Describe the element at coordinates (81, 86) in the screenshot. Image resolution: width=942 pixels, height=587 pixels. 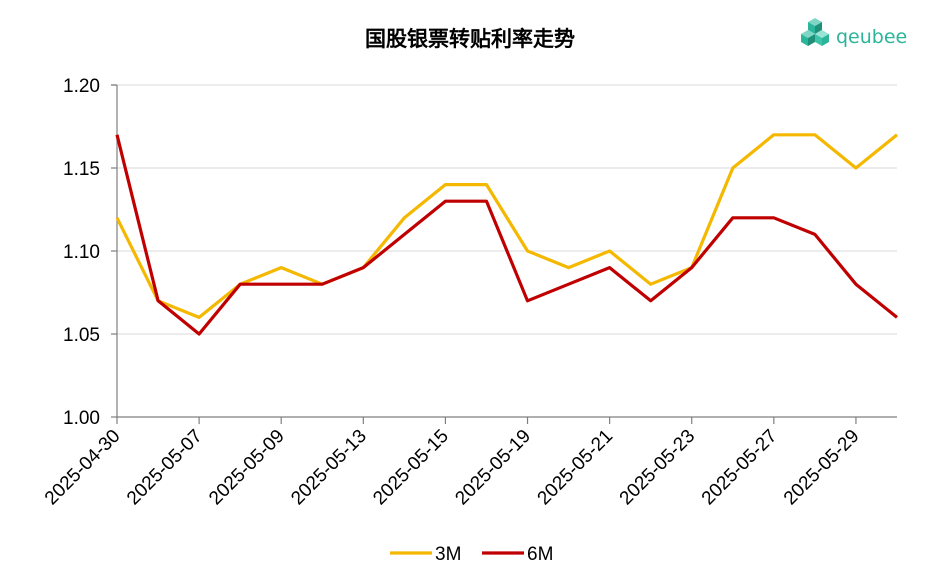
I see `y-tick-label: 1.20` at that location.